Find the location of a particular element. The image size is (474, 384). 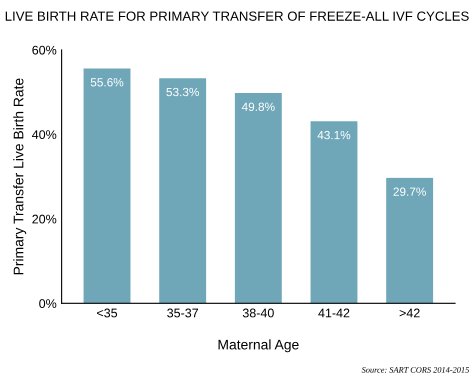

x-axis-title: Maternal Age is located at coordinates (258, 345).